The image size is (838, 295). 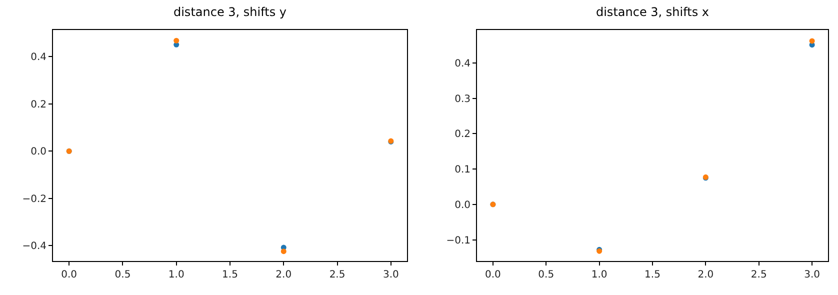 What do you see at coordinates (653, 12) in the screenshot?
I see `chart-title: distance 3, shifts x` at bounding box center [653, 12].